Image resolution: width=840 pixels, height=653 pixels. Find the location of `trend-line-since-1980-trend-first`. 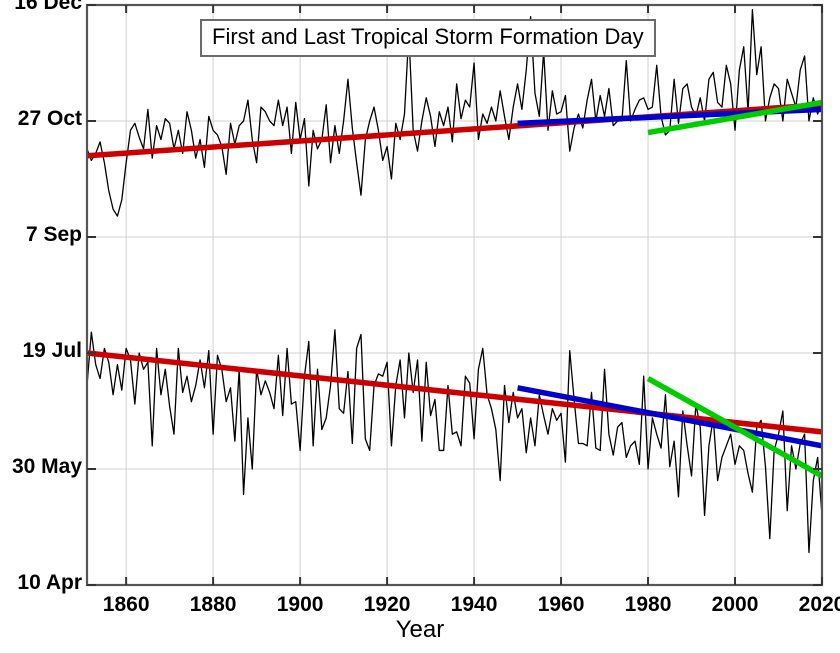

trend-line-since-1980-trend-first is located at coordinates (735, 427).